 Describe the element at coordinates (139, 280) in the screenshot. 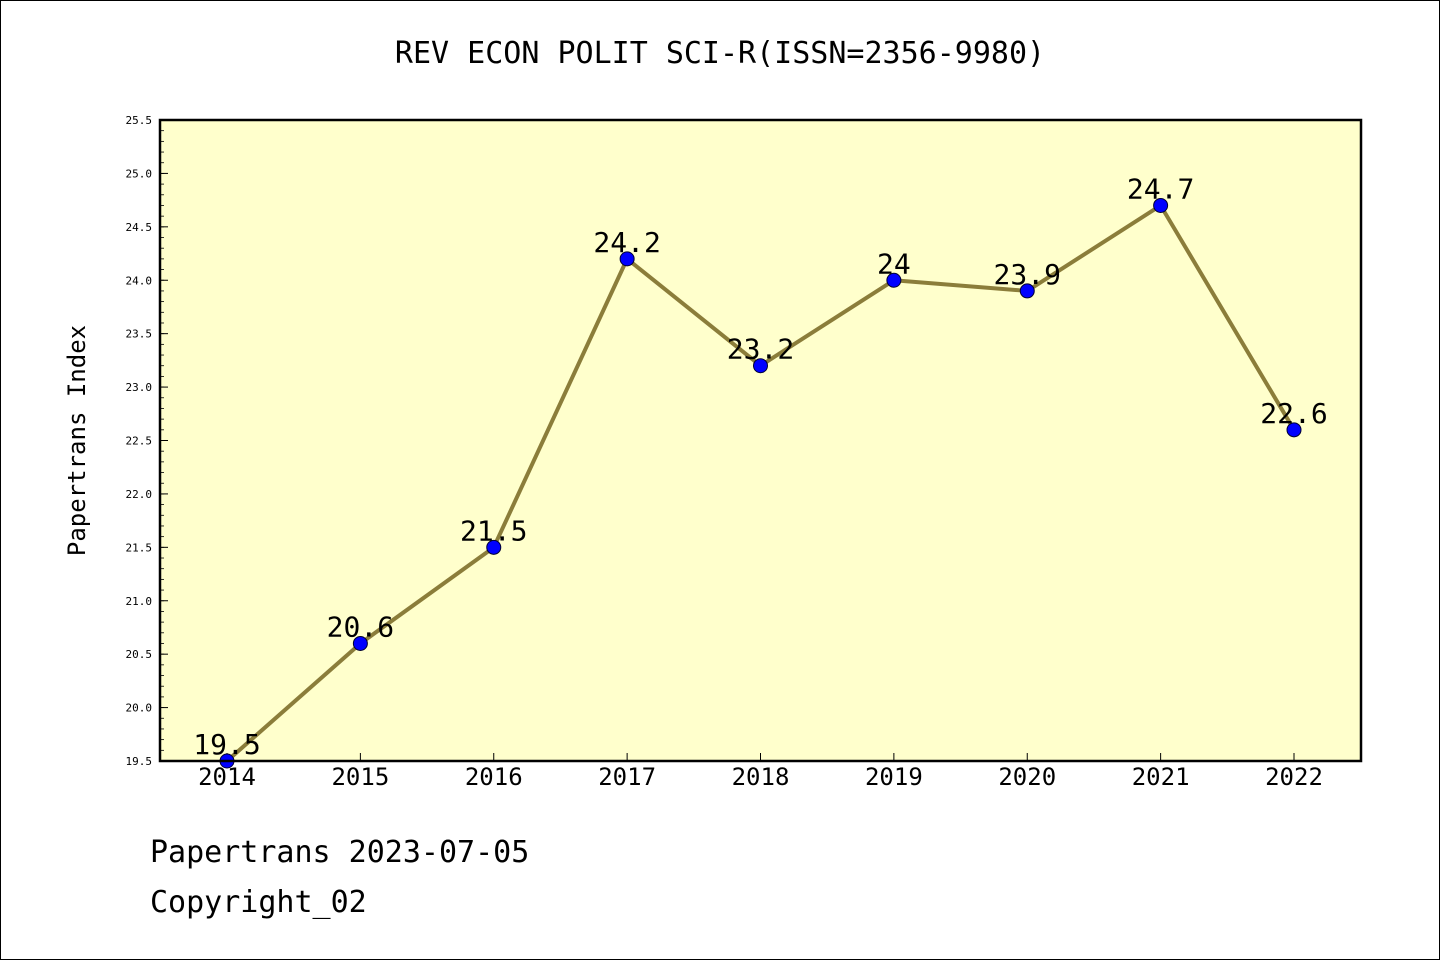

I see `y-tick-label: 24.0` at that location.